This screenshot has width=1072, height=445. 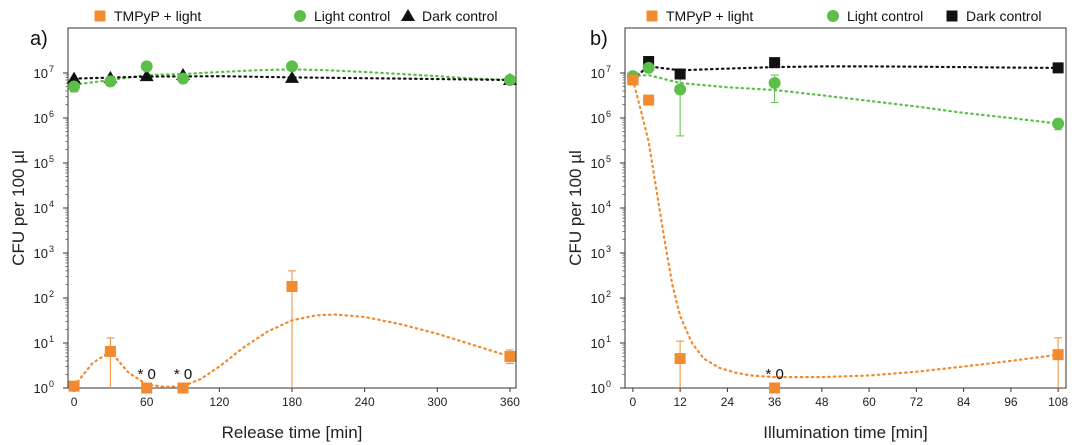 I want to click on y-tick-exponent: 3, so click(x=608, y=249).